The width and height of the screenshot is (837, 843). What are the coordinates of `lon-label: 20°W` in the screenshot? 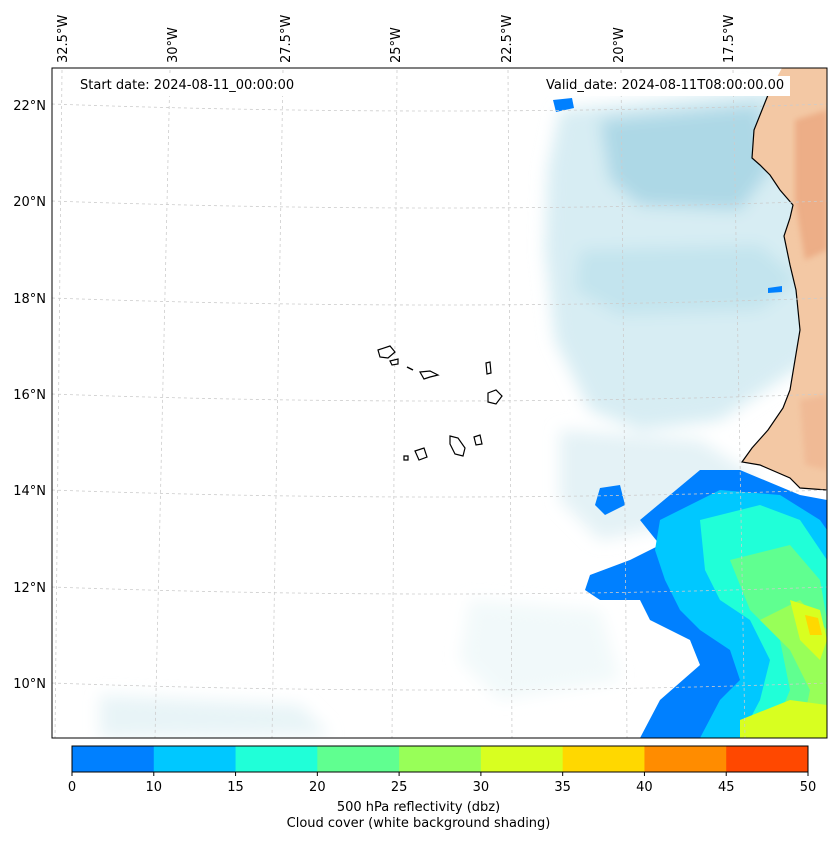 It's located at (619, 45).